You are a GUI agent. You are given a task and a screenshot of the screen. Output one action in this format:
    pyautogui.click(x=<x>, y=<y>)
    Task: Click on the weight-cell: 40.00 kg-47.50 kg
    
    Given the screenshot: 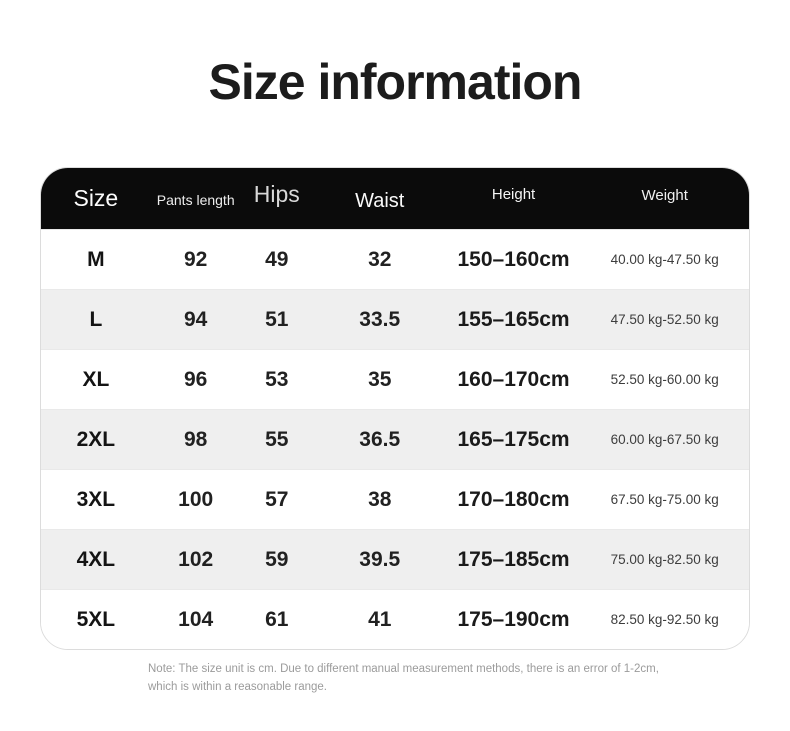 What is the action you would take?
    pyautogui.click(x=664, y=259)
    